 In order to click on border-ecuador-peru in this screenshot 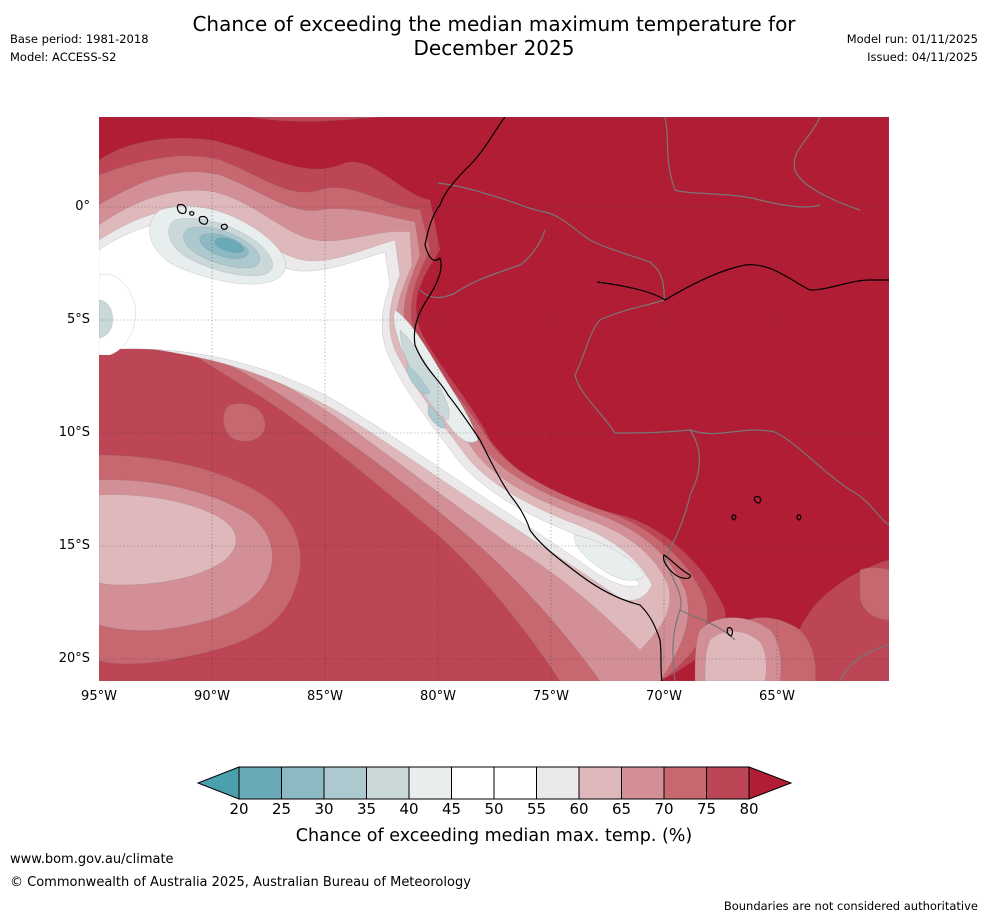, I will do `click(482, 264)`.